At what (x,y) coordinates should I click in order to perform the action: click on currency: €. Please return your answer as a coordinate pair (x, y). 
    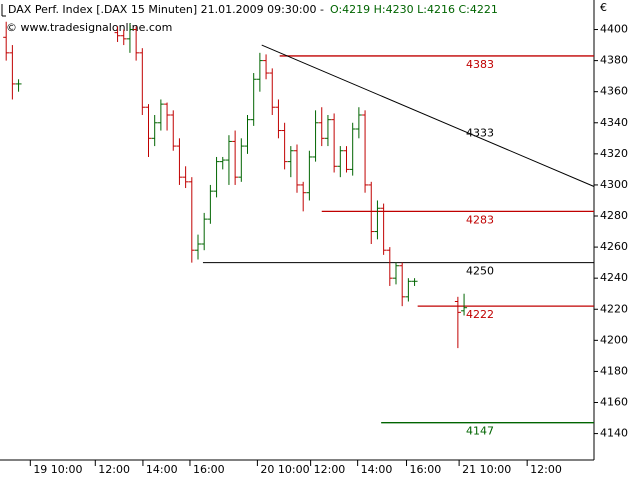
    Looking at the image, I should click on (603, 7).